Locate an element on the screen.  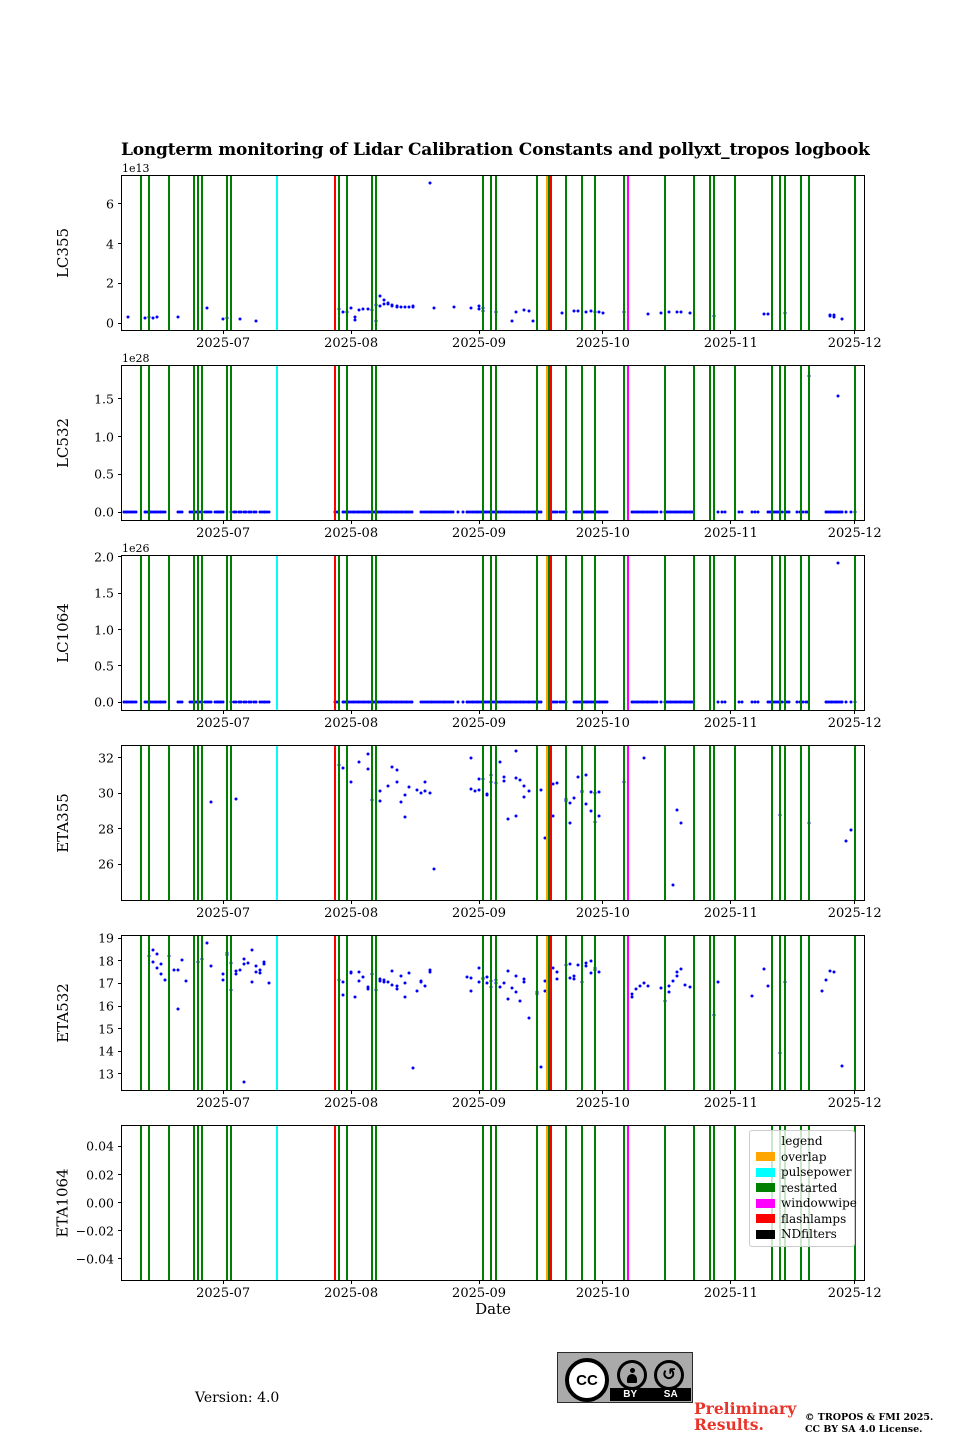
version-text: Version: 4.0 is located at coordinates (237, 1398).